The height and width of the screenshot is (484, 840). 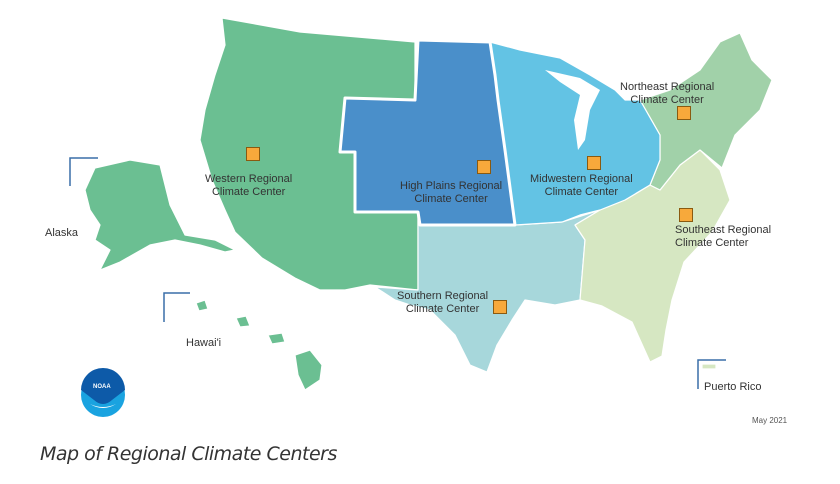 I want to click on midwestern-center-marker, so click(x=594, y=163).